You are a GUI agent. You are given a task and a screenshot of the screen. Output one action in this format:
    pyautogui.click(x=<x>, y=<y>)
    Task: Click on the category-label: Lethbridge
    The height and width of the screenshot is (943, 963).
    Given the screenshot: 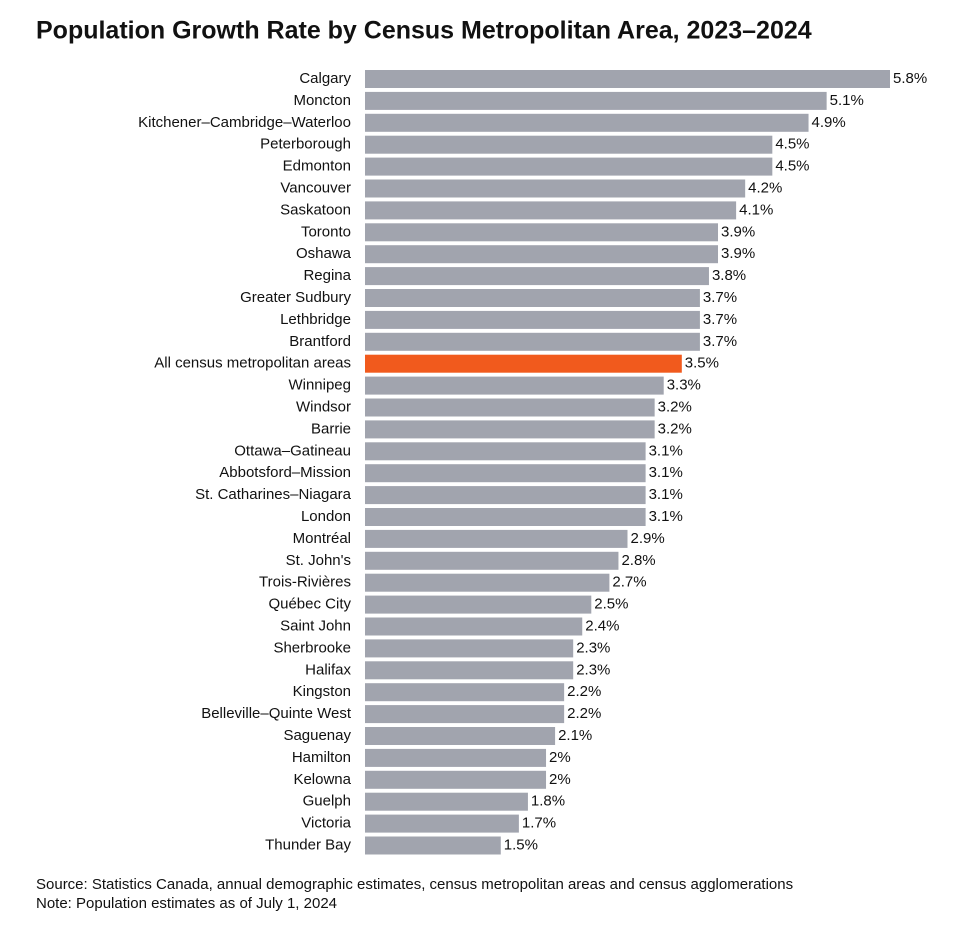 What is the action you would take?
    pyautogui.click(x=315, y=319)
    